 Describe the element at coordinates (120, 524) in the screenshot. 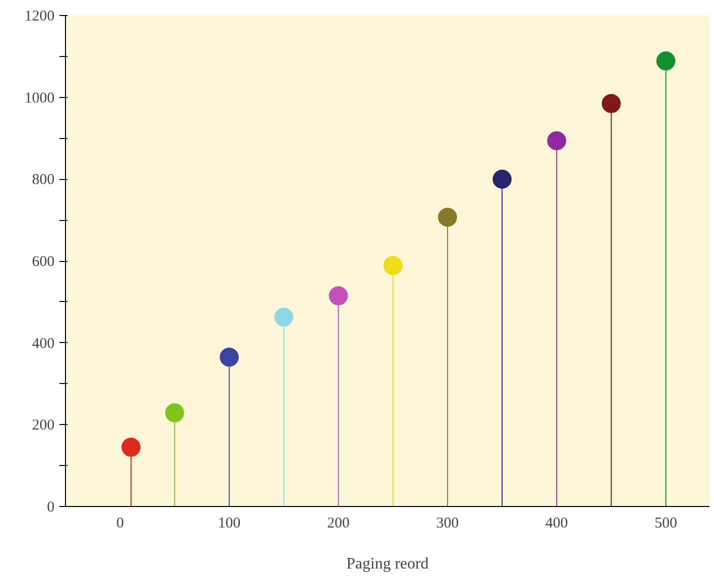

I see `x-tick-label: 0` at that location.